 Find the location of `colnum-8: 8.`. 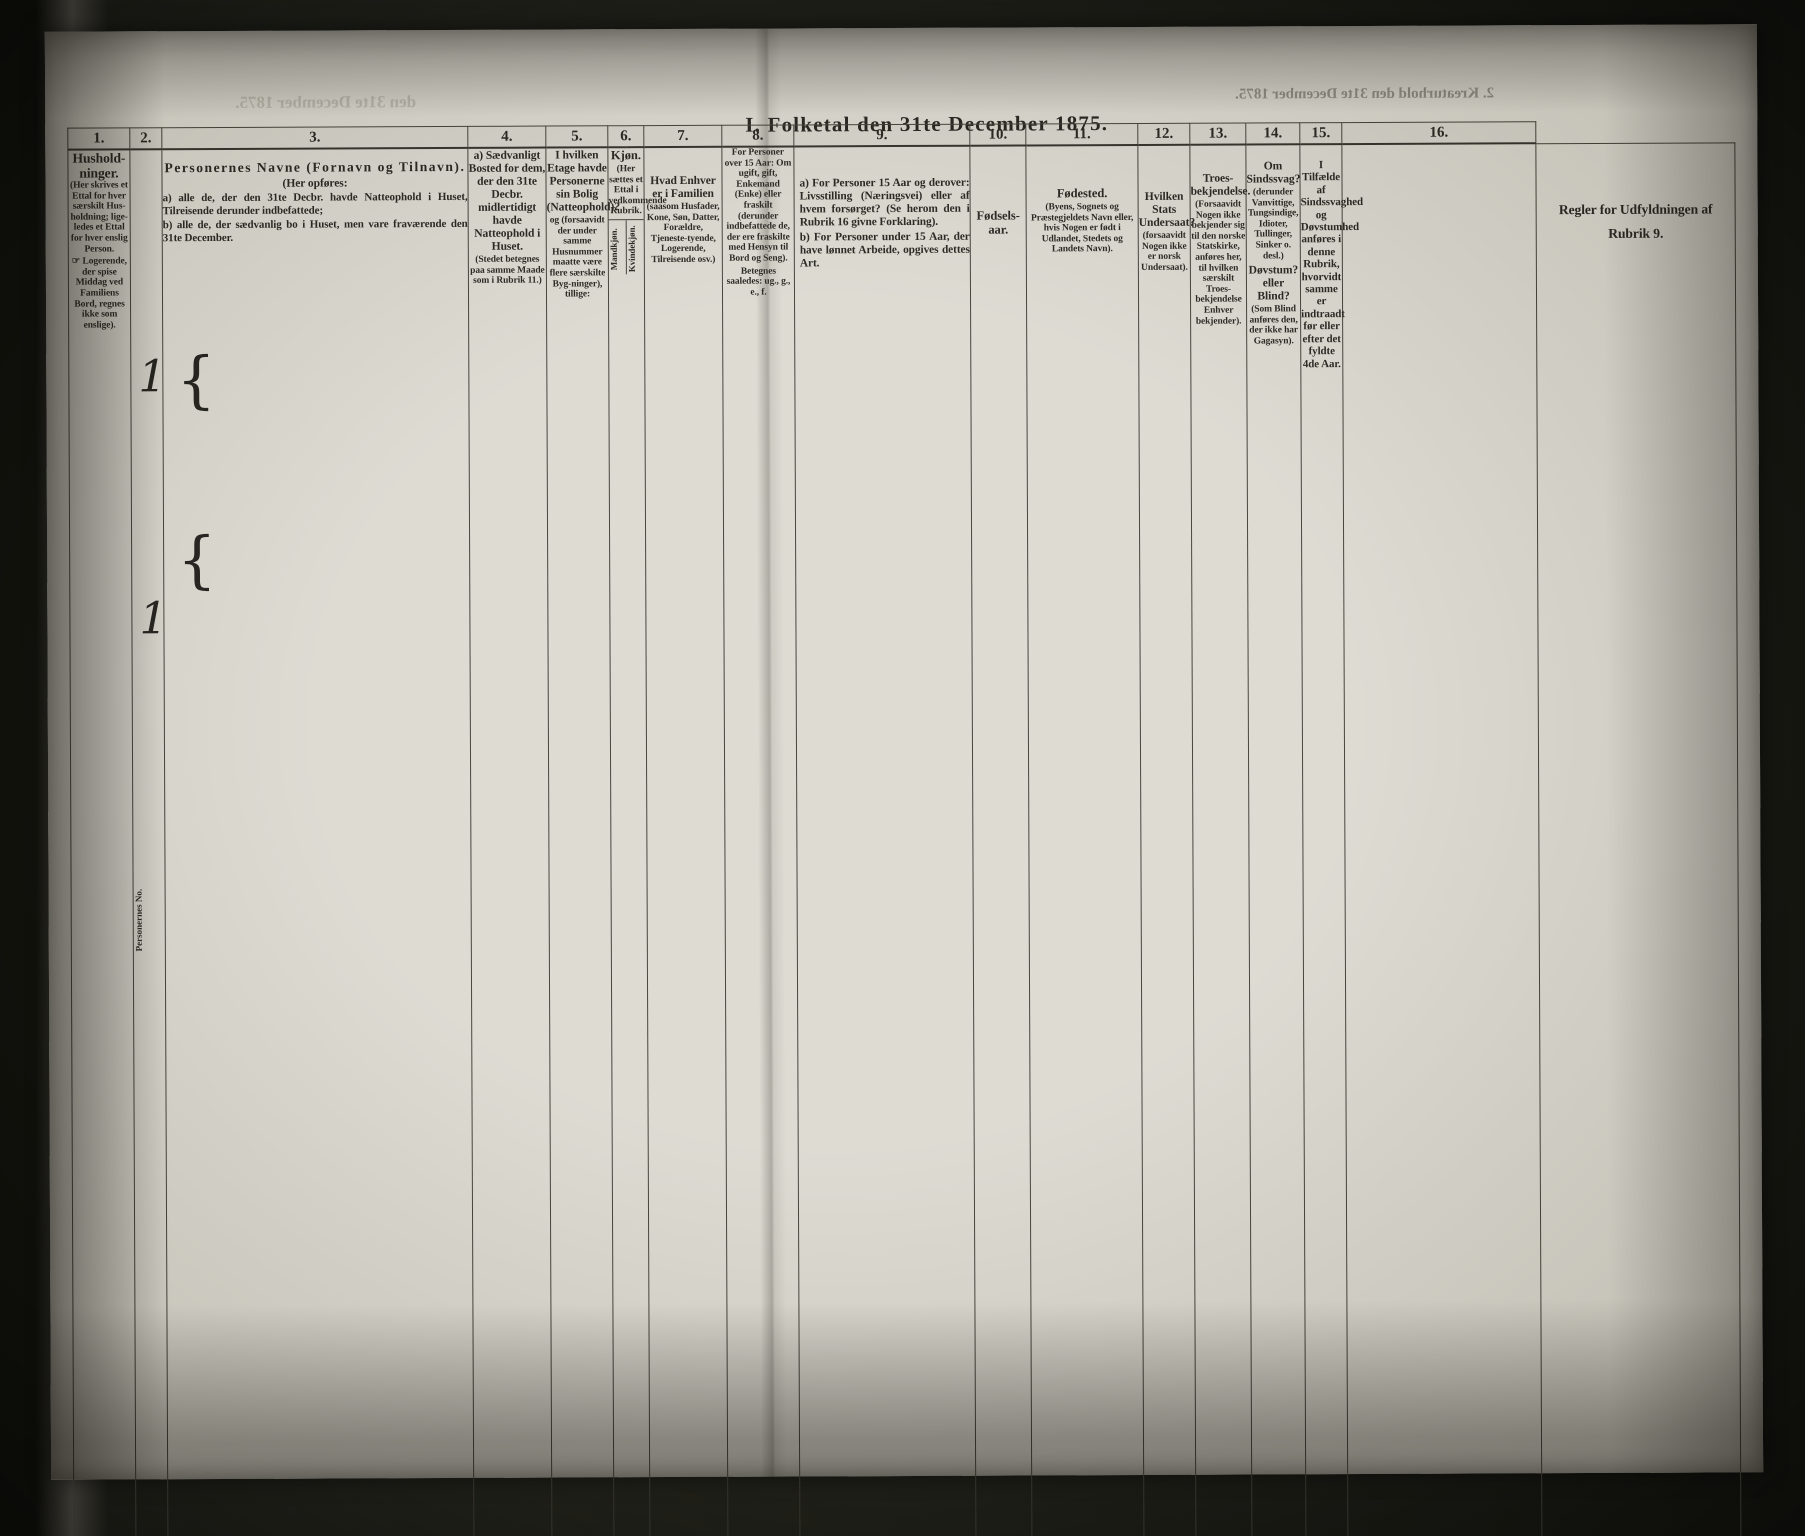

colnum-8: 8. is located at coordinates (757, 135).